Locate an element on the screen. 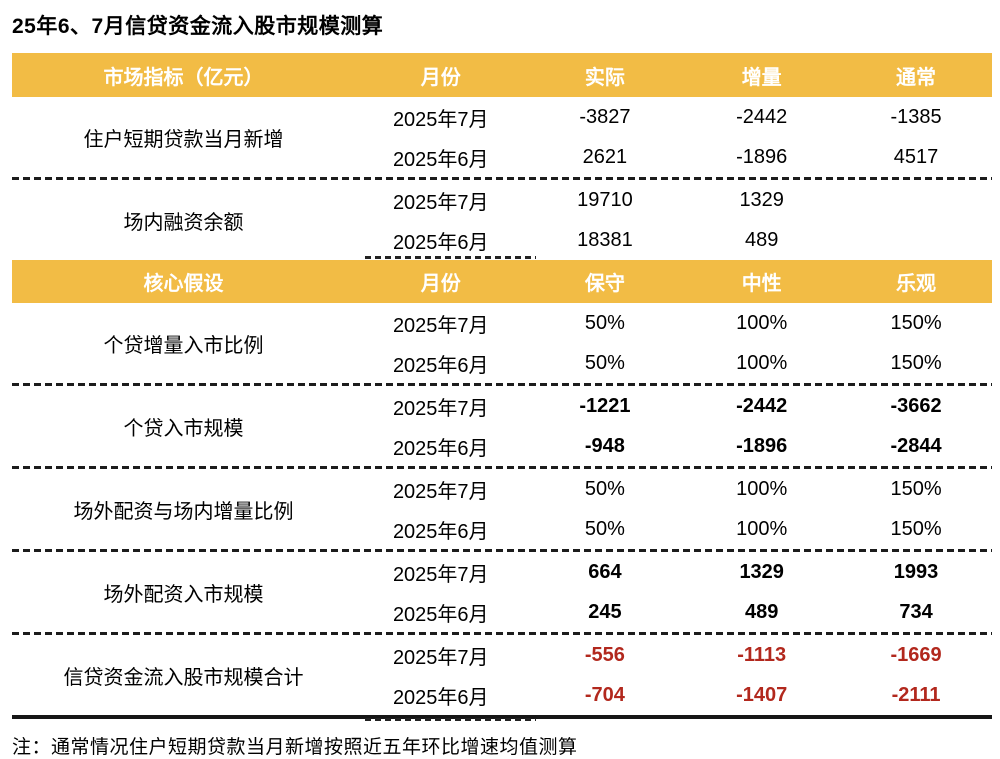 Image resolution: width=1000 pixels, height=759 pixels. row-label: 场外配资与场内增量比例 is located at coordinates (183, 511).